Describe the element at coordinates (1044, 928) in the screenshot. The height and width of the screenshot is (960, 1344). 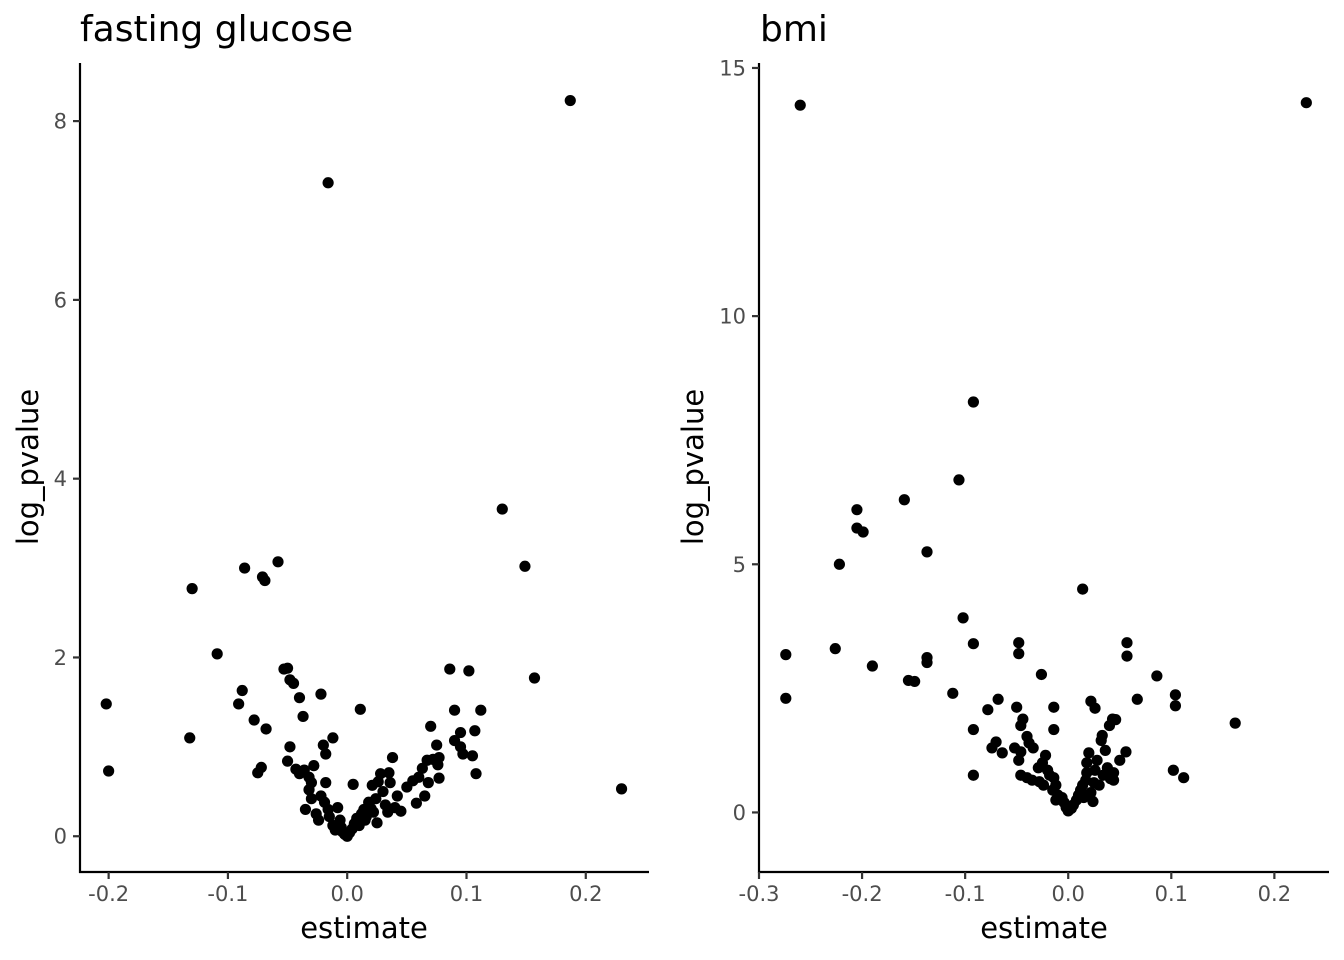
I see `x-axis-title: estimate` at that location.